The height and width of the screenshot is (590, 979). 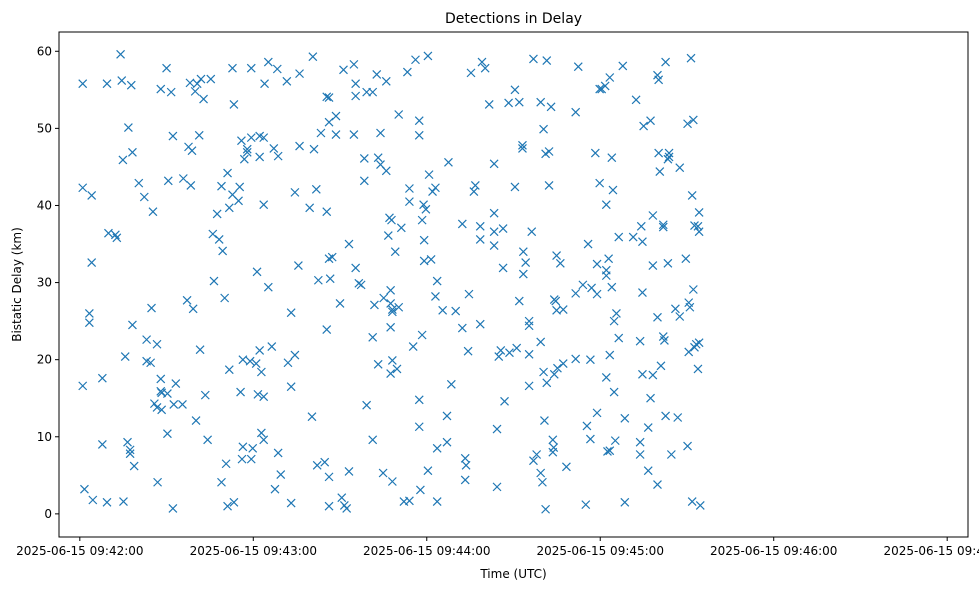 What do you see at coordinates (48, 514) in the screenshot?
I see `y-tick-label: 0` at bounding box center [48, 514].